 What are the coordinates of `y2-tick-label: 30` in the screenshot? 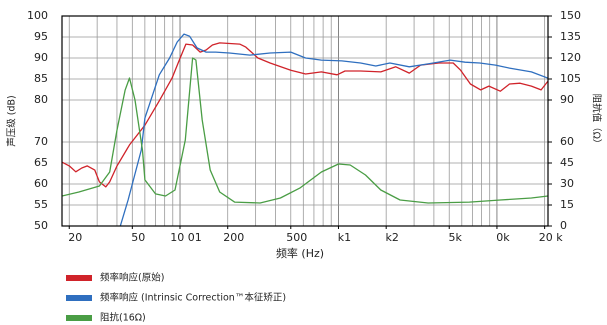 It's located at (567, 183).